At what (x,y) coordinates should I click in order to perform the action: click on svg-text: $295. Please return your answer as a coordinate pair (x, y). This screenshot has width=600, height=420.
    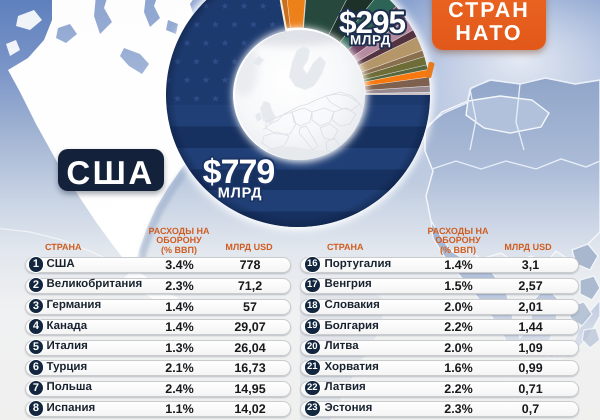
    Looking at the image, I should click on (372, 22).